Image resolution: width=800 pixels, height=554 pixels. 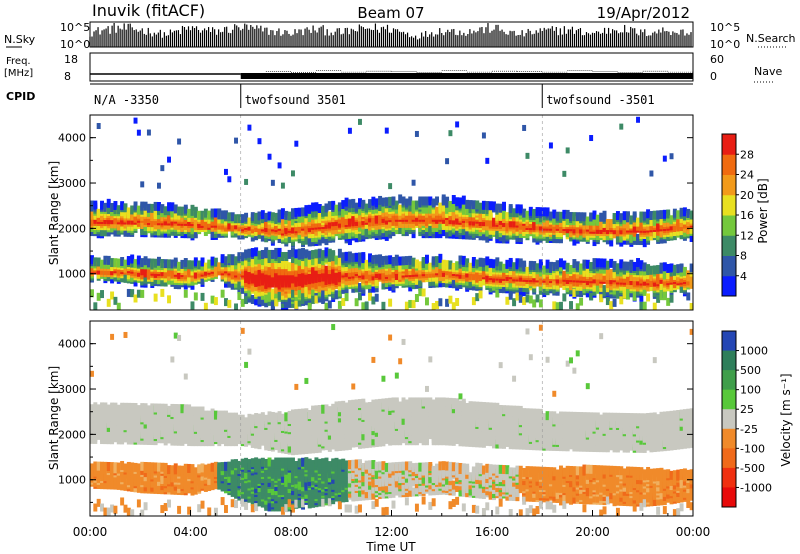 I want to click on nave-tick-top: 60, so click(x=717, y=59).